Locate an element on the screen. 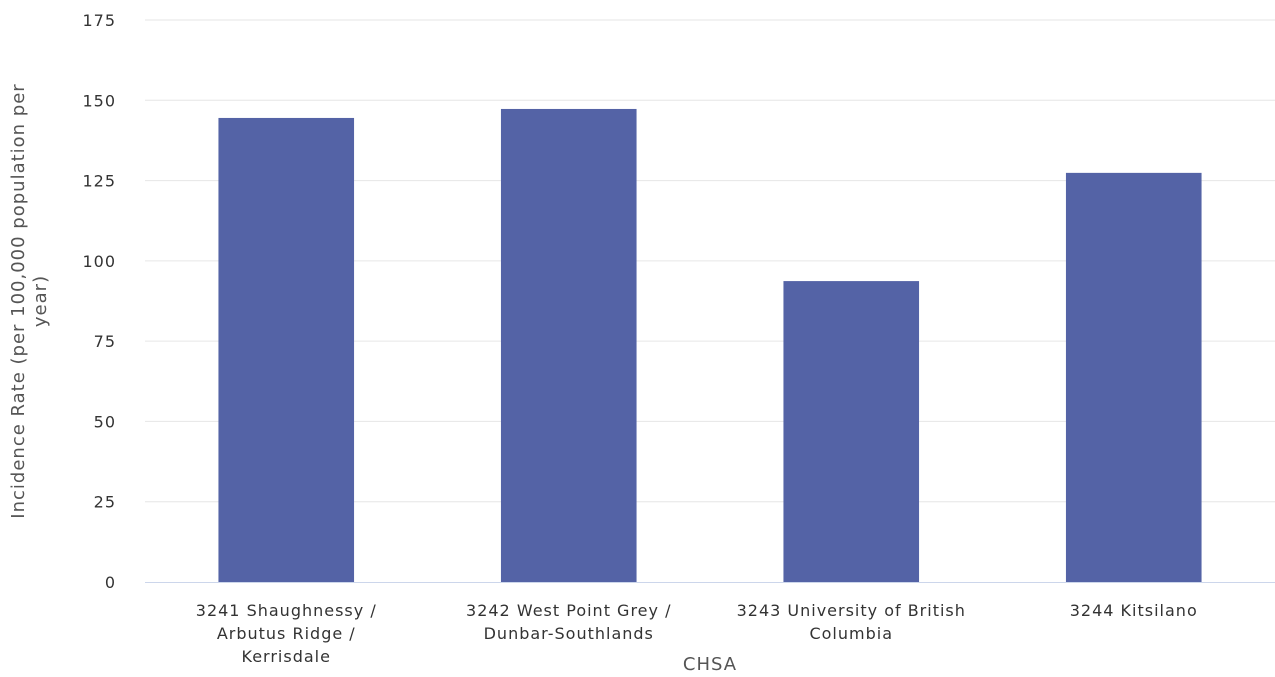  x-tick-label-line: Arbutus Ridge / is located at coordinates (286, 633).